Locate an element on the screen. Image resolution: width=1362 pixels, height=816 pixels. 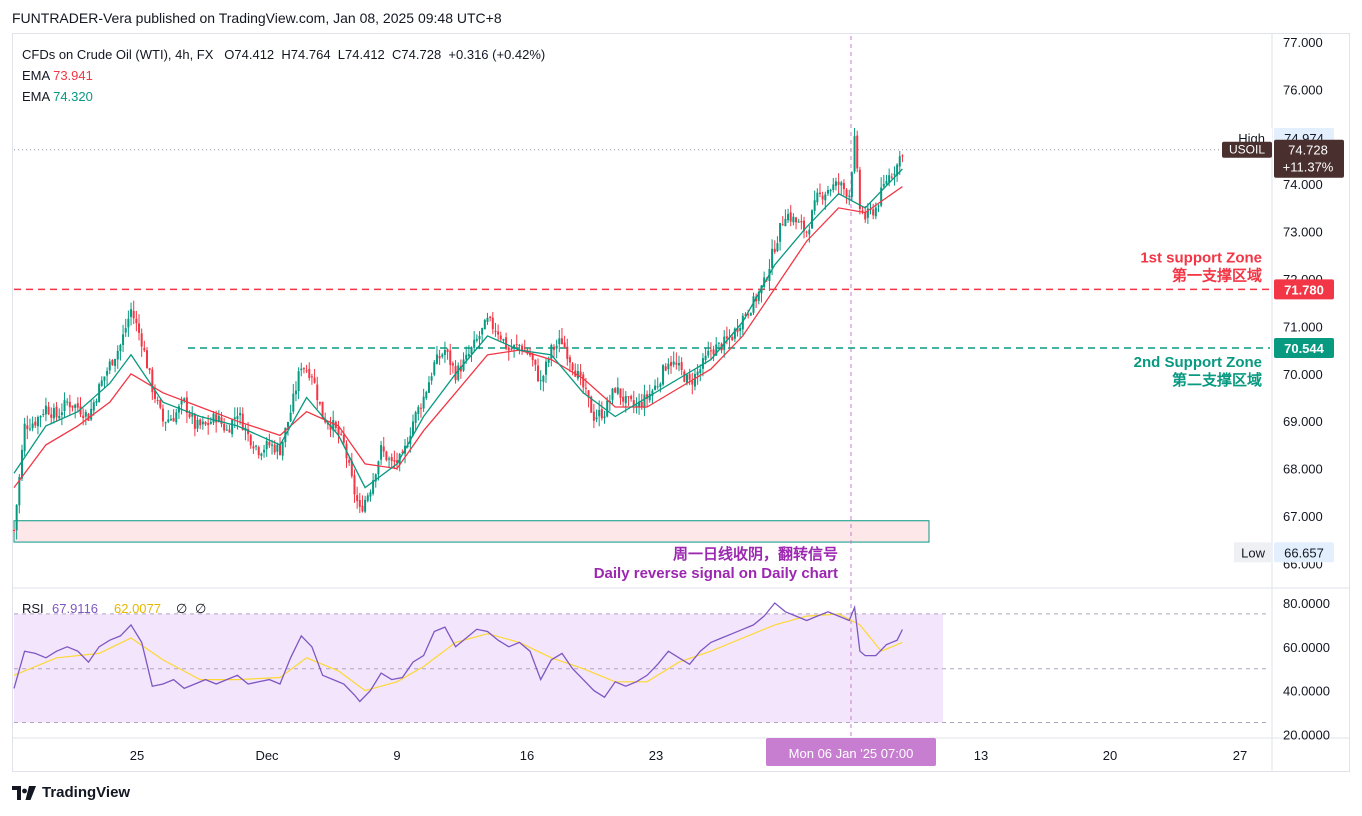
symbol-tag-label: USOIL is located at coordinates (1247, 150).